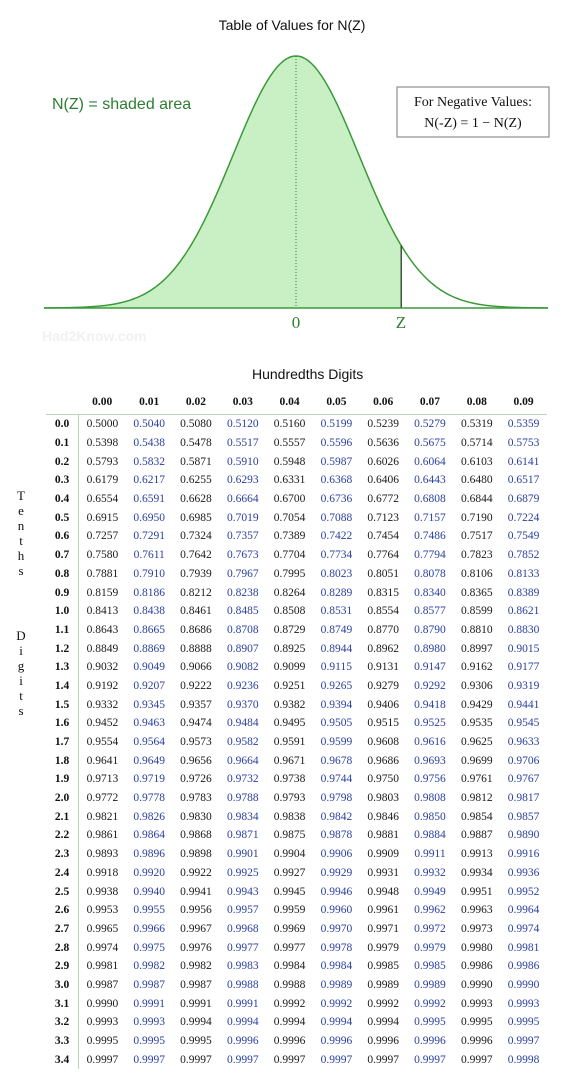 Image resolution: width=588 pixels, height=1083 pixels. What do you see at coordinates (242, 835) in the screenshot?
I see `table-cell: 0.9871` at bounding box center [242, 835].